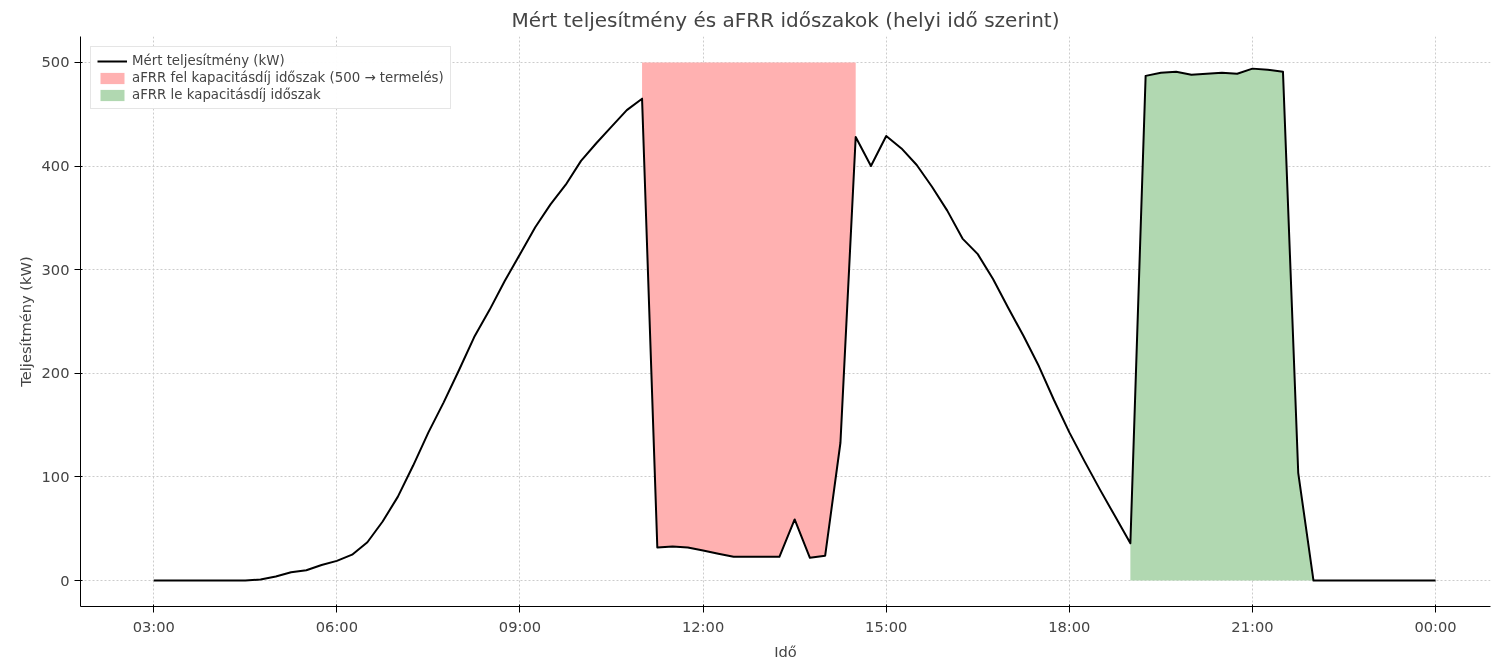 The height and width of the screenshot is (668, 1507). What do you see at coordinates (1435, 626) in the screenshot?
I see `x-tick-label: 00:00` at bounding box center [1435, 626].